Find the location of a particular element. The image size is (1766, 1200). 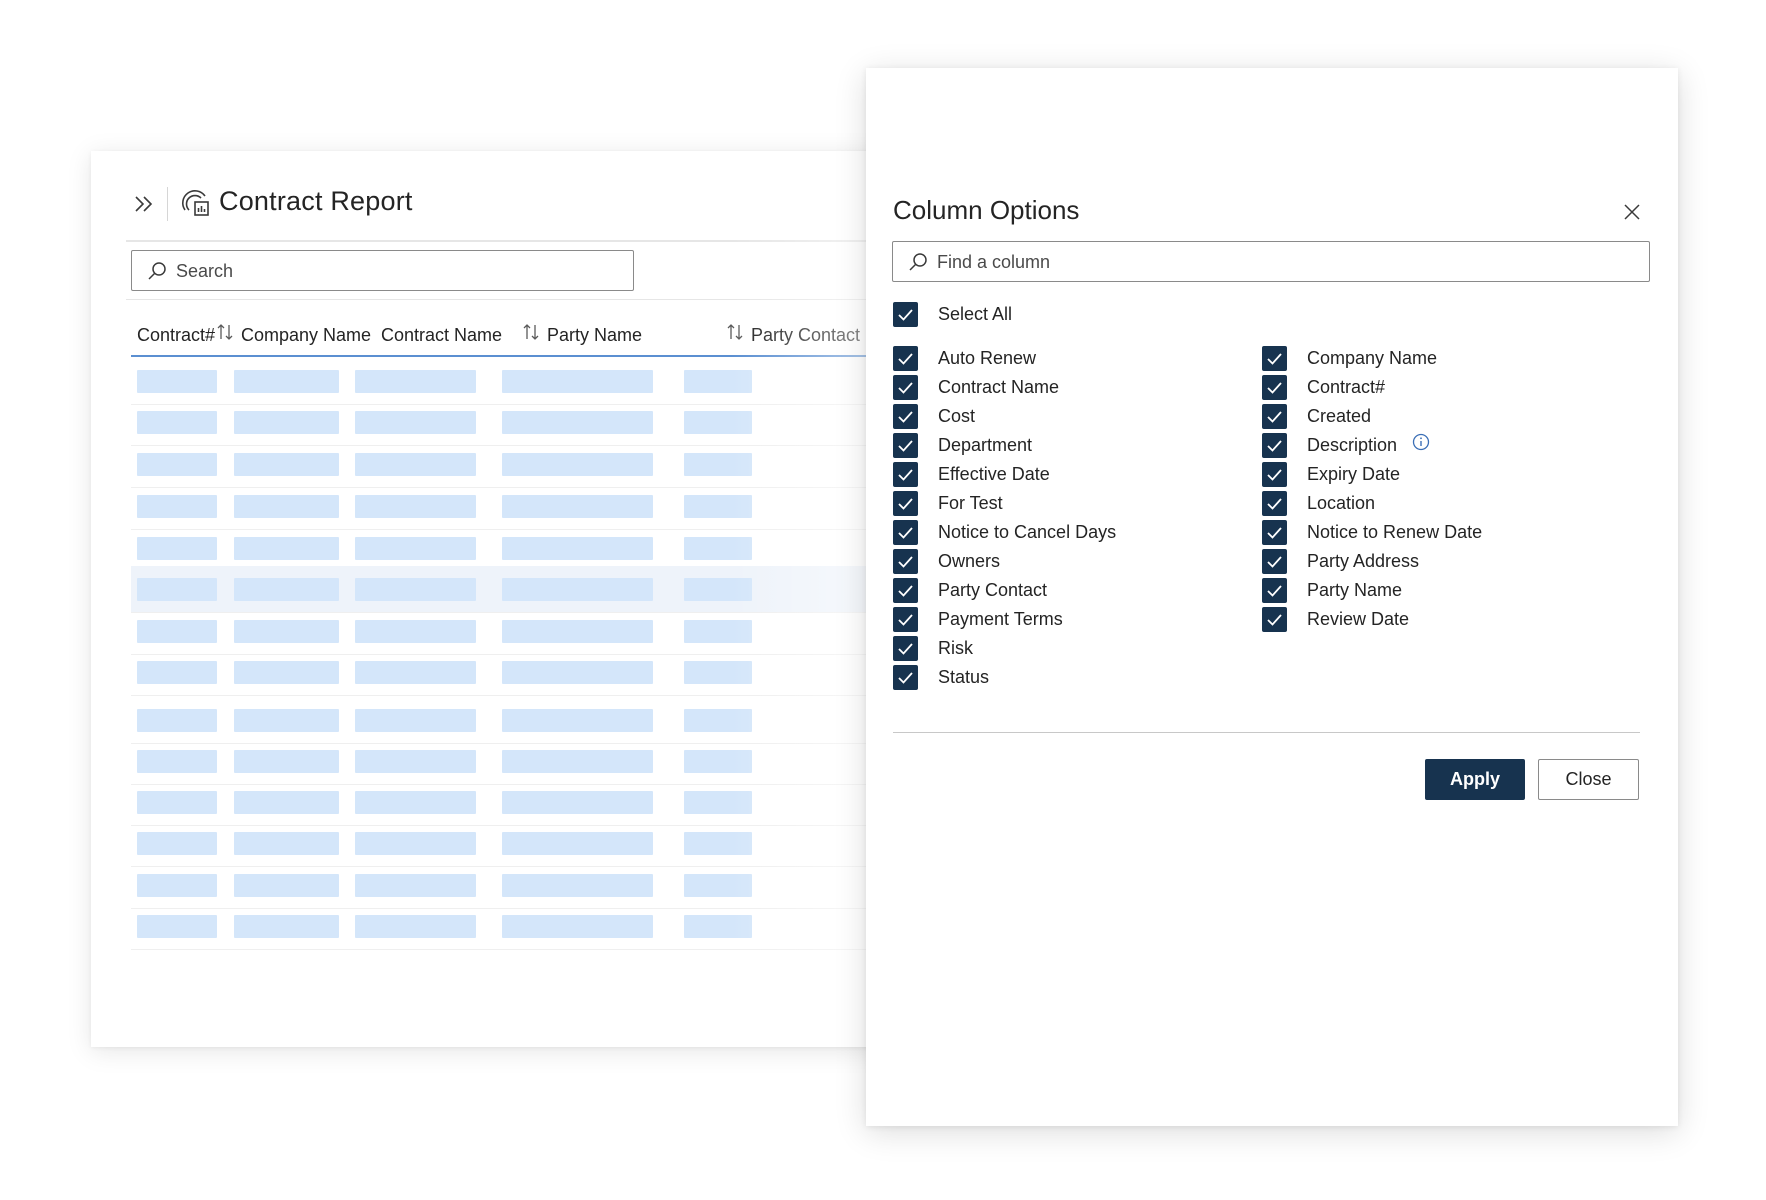

chevron-double-right-icon is located at coordinates (144, 204).